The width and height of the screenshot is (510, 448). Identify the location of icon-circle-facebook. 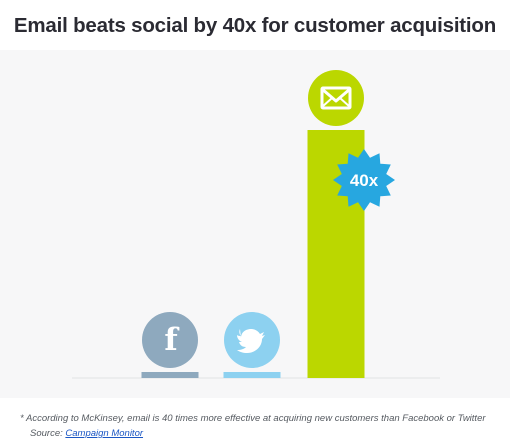
(170, 340).